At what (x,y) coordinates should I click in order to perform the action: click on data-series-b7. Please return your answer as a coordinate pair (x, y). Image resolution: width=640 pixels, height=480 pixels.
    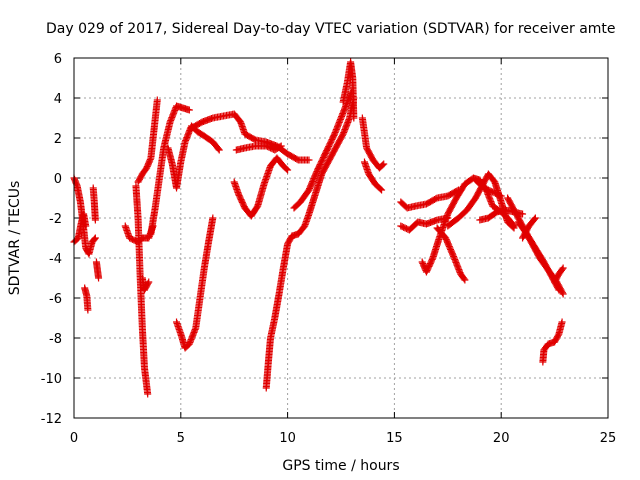
    Looking at the image, I should click on (195, 283).